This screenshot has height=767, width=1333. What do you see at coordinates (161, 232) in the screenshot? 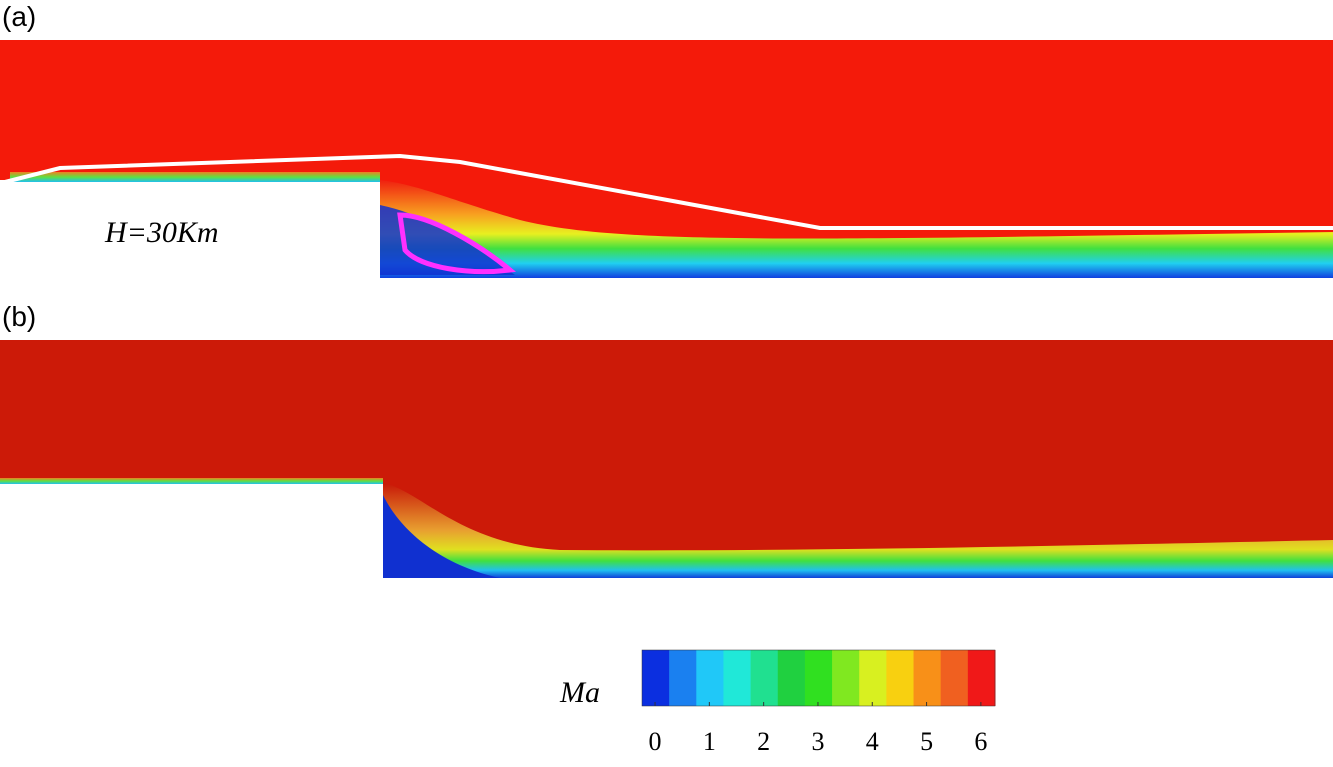
I see `annotation: H=30Km` at bounding box center [161, 232].